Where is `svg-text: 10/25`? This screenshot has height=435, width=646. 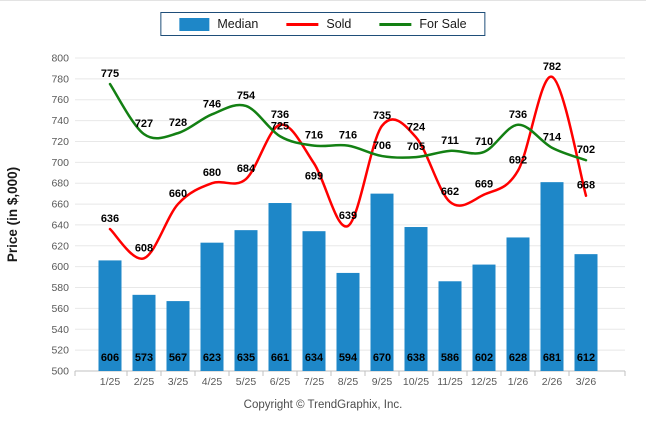 svg-text: 10/25 is located at coordinates (416, 382).